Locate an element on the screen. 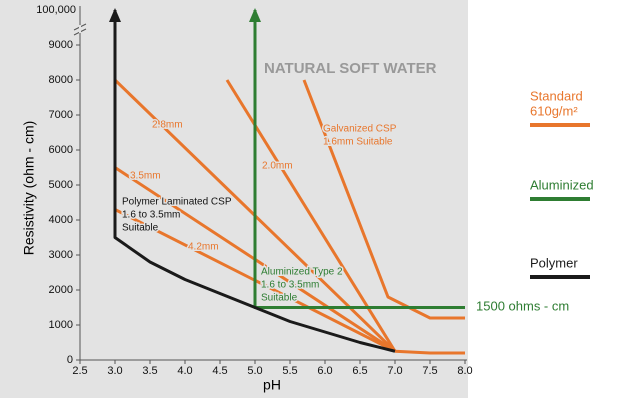 The height and width of the screenshot is (398, 634). x-axis-label: pH is located at coordinates (272, 385).